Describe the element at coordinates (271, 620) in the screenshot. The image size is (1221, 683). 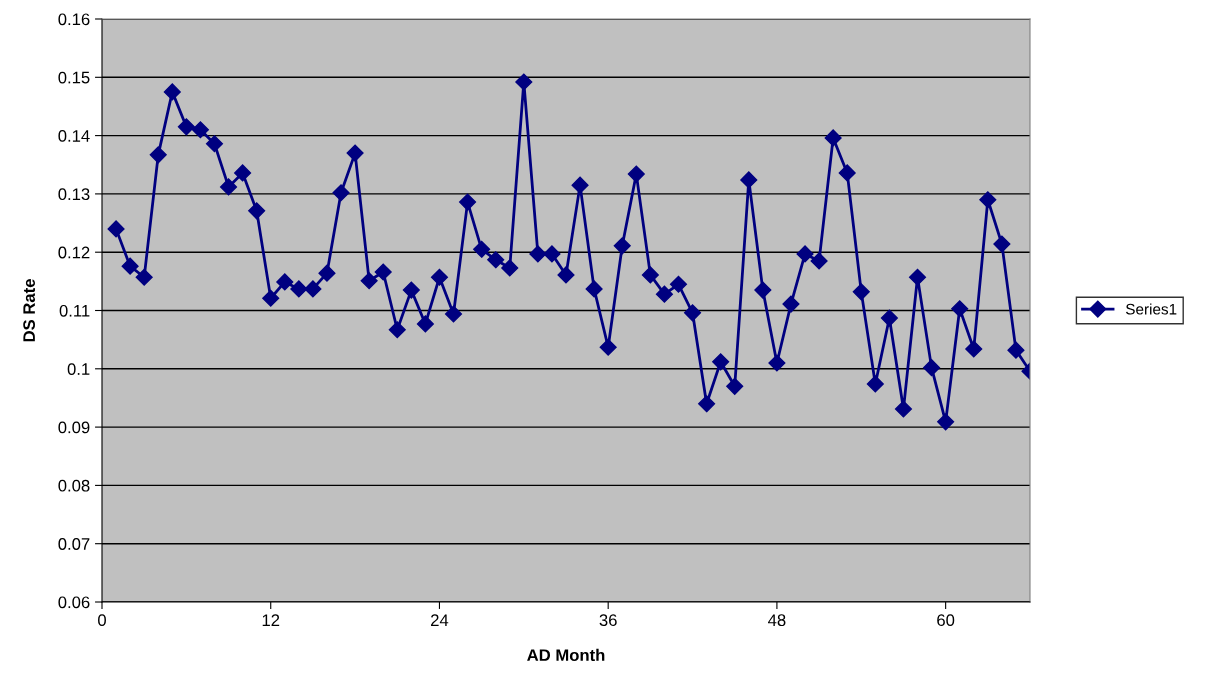
I see `x-tick-label: 12` at that location.